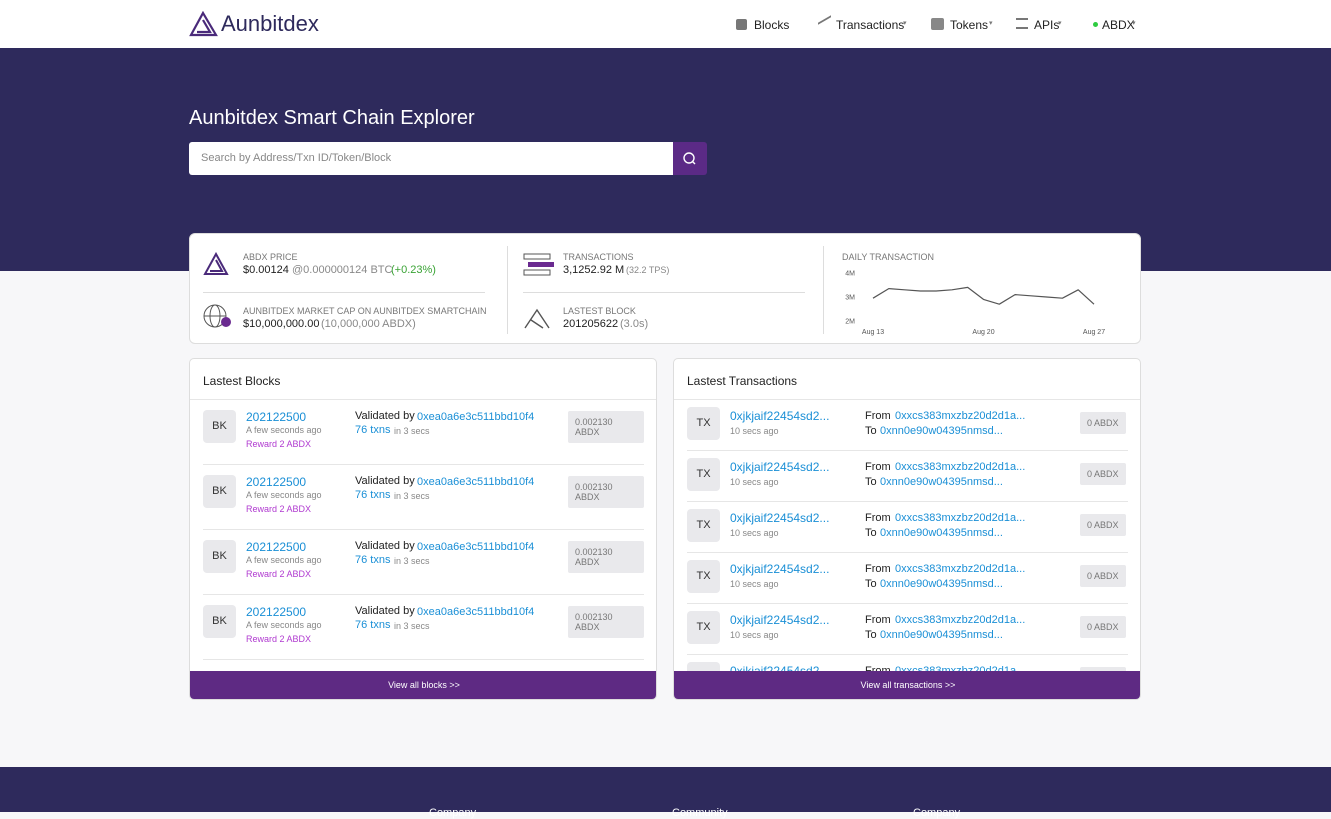 The height and width of the screenshot is (819, 1331). What do you see at coordinates (423, 685) in the screenshot?
I see `view-all-blocks: View all blocks >>` at bounding box center [423, 685].